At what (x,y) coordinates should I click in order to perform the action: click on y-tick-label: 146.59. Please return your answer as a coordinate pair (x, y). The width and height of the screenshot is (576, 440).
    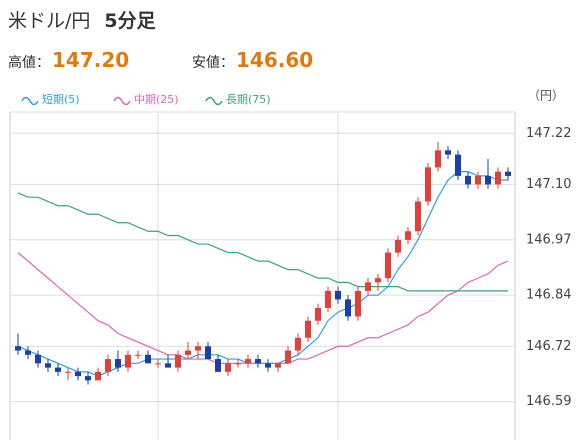
    Looking at the image, I should click on (549, 401).